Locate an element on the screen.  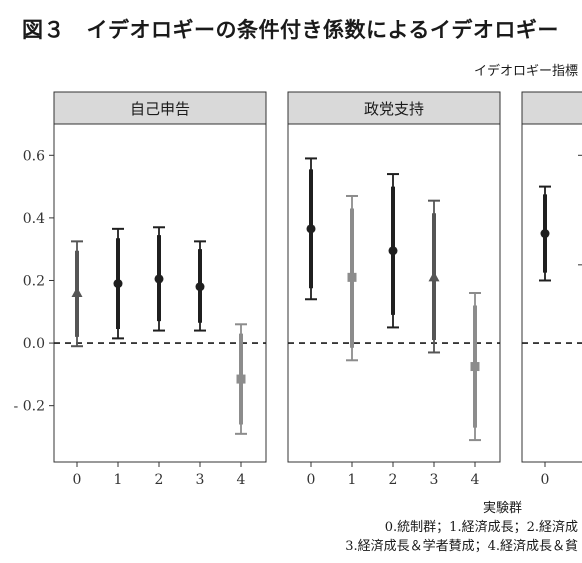
facet-strip is located at coordinates (551, 108).